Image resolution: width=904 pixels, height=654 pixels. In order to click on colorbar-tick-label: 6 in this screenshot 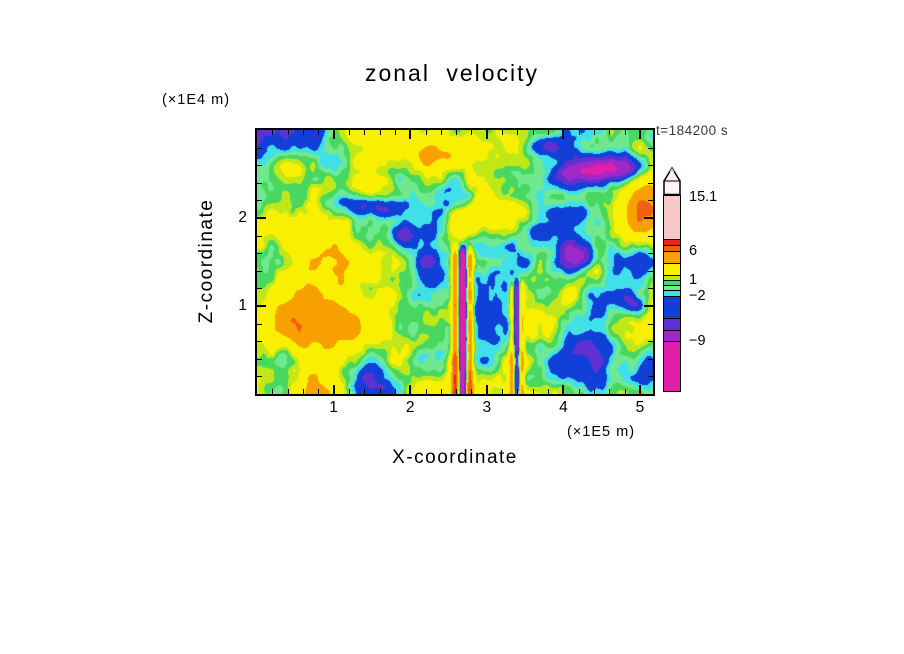, I will do `click(693, 251)`.